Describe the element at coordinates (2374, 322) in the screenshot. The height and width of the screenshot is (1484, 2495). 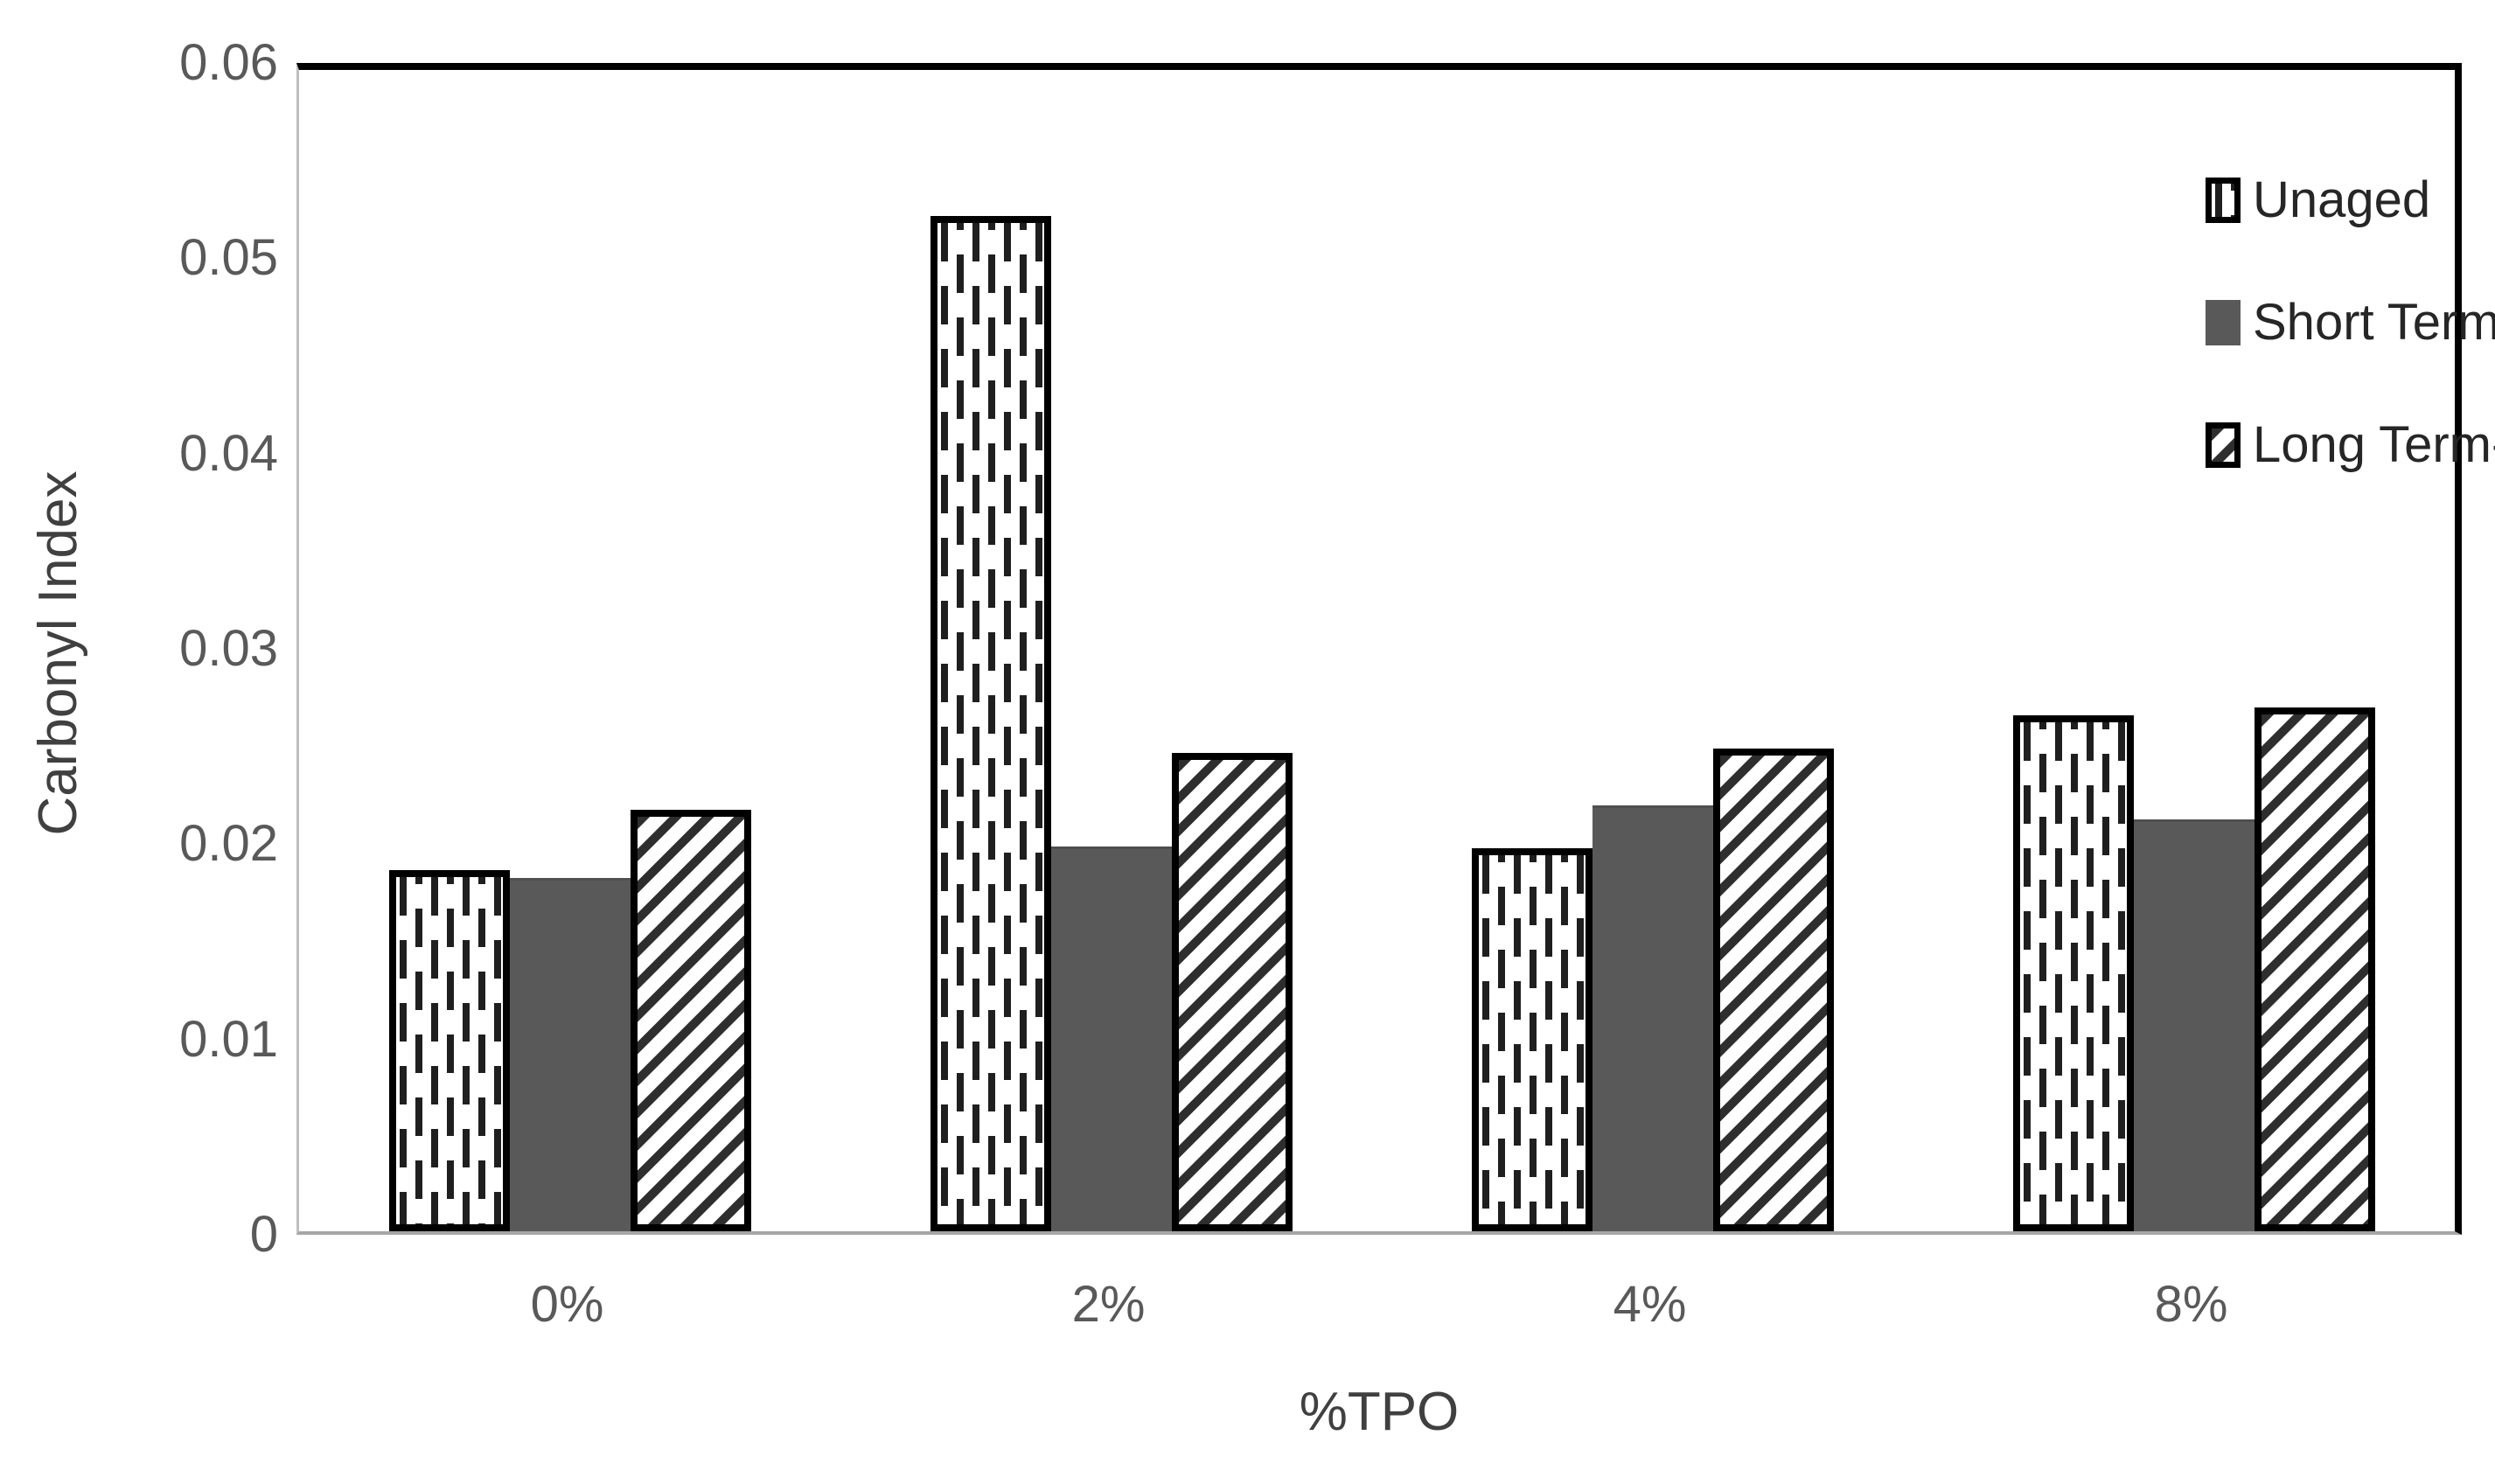
I see `legend-label: Short Term-Aged` at that location.